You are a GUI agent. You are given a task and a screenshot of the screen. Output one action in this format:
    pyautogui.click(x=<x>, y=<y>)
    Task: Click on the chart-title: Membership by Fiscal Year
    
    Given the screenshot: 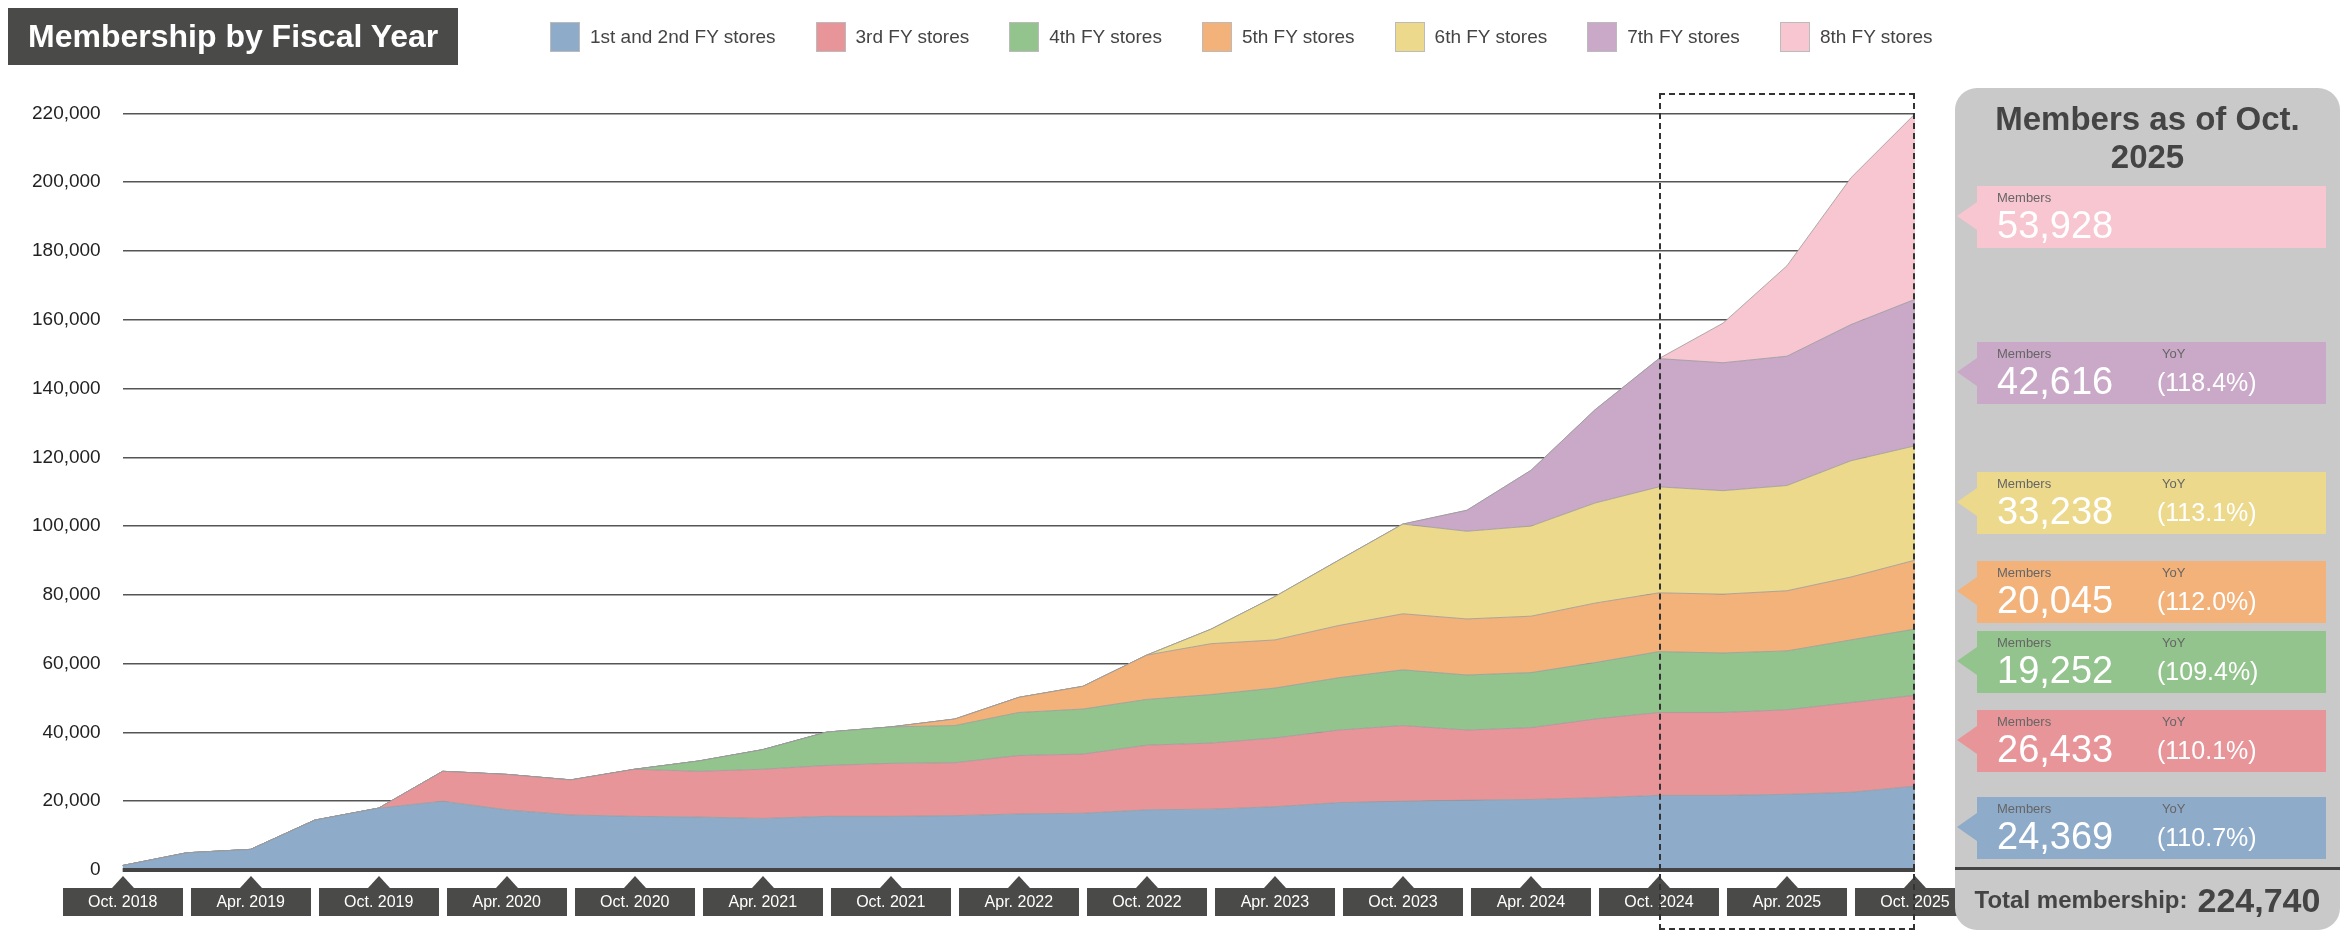 What is the action you would take?
    pyautogui.click(x=233, y=36)
    